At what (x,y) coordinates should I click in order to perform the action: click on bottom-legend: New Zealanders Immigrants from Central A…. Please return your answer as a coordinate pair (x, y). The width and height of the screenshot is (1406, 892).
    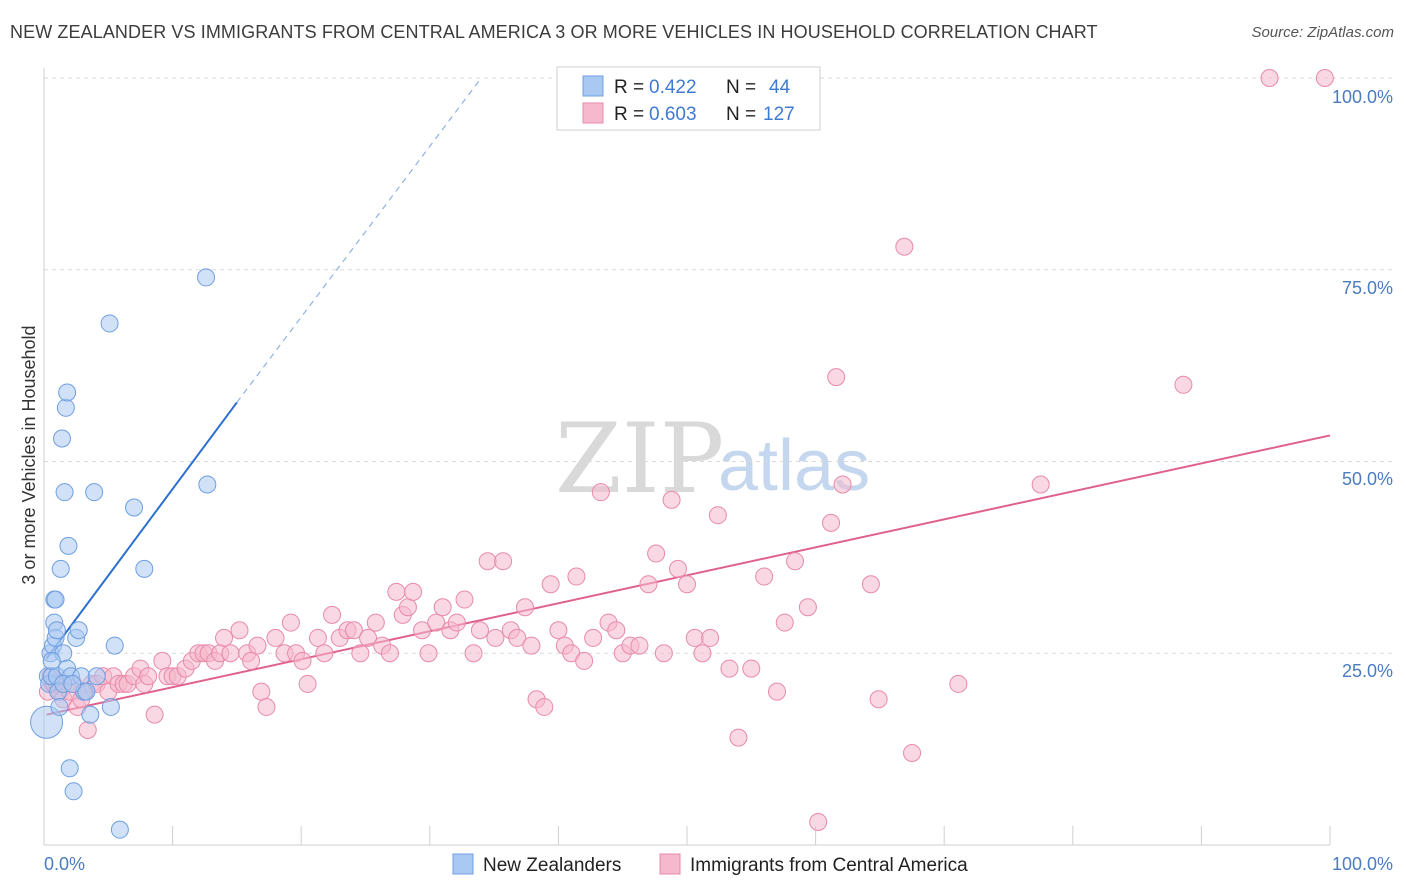
    Looking at the image, I should click on (710, 864).